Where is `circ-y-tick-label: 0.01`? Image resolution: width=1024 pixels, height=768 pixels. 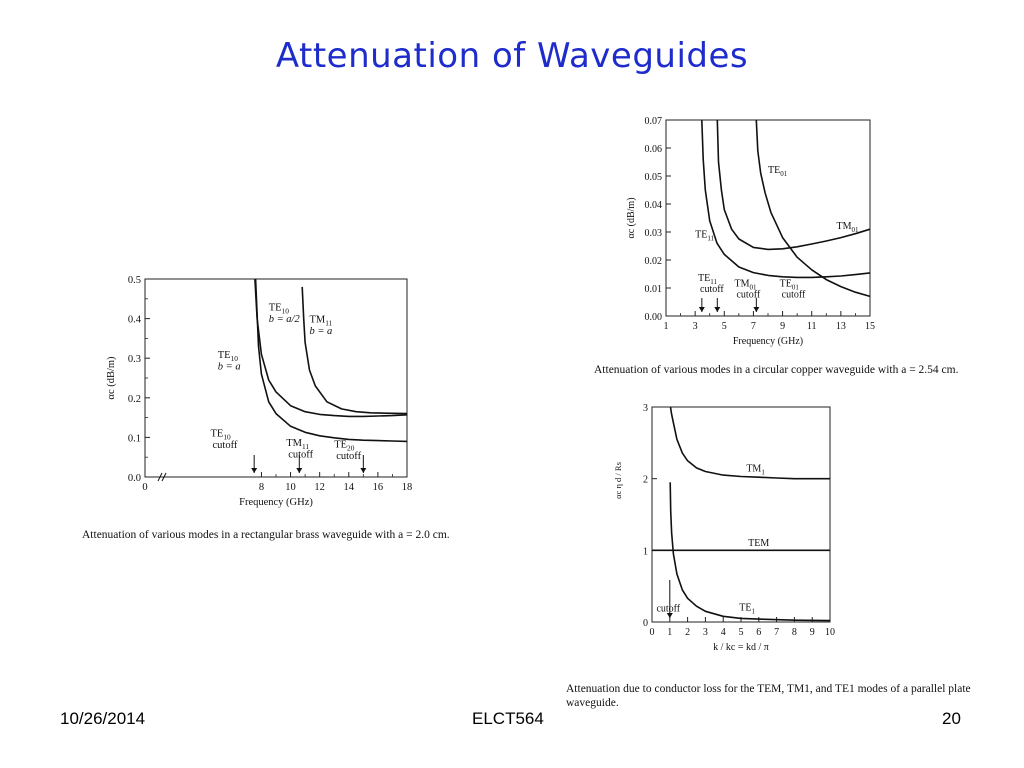
circ-y-tick-label: 0.01 is located at coordinates (654, 289).